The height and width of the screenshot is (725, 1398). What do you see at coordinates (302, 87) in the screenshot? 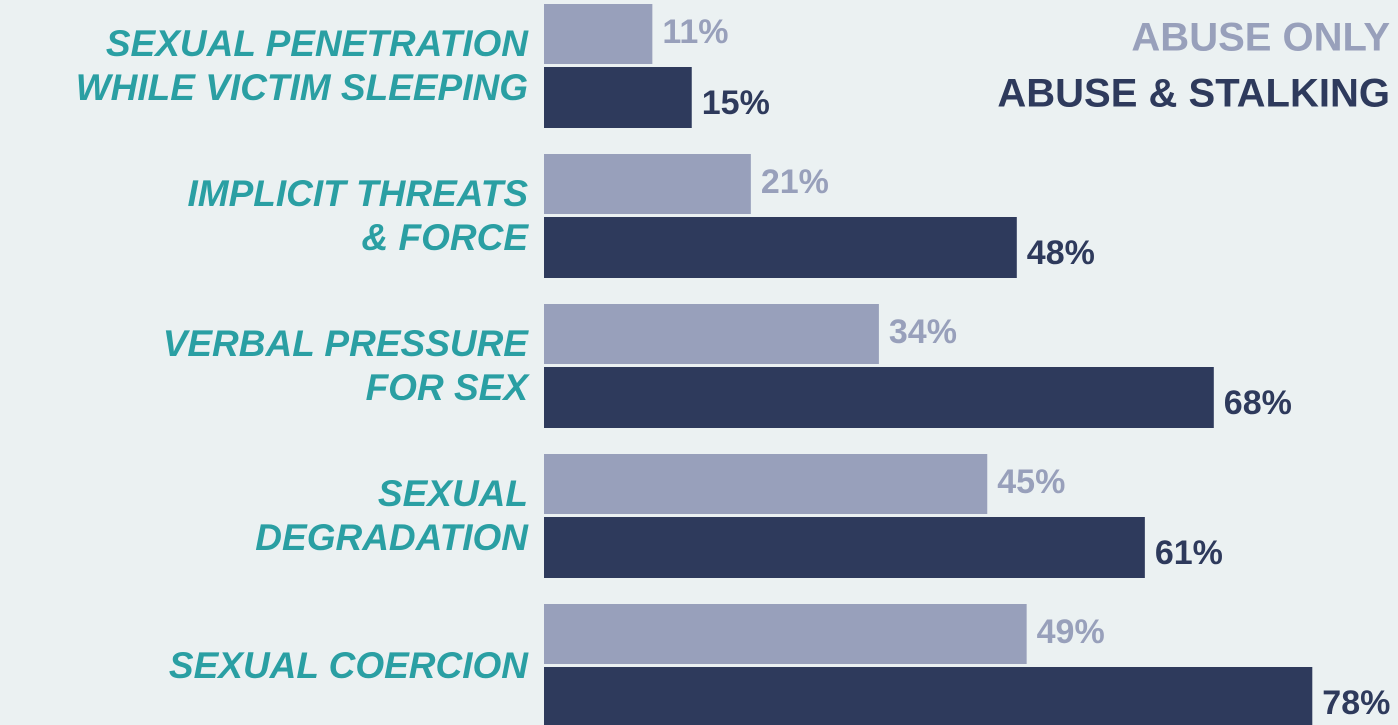
I see `category-label: WHILE VICTIM SLEEPING` at bounding box center [302, 87].